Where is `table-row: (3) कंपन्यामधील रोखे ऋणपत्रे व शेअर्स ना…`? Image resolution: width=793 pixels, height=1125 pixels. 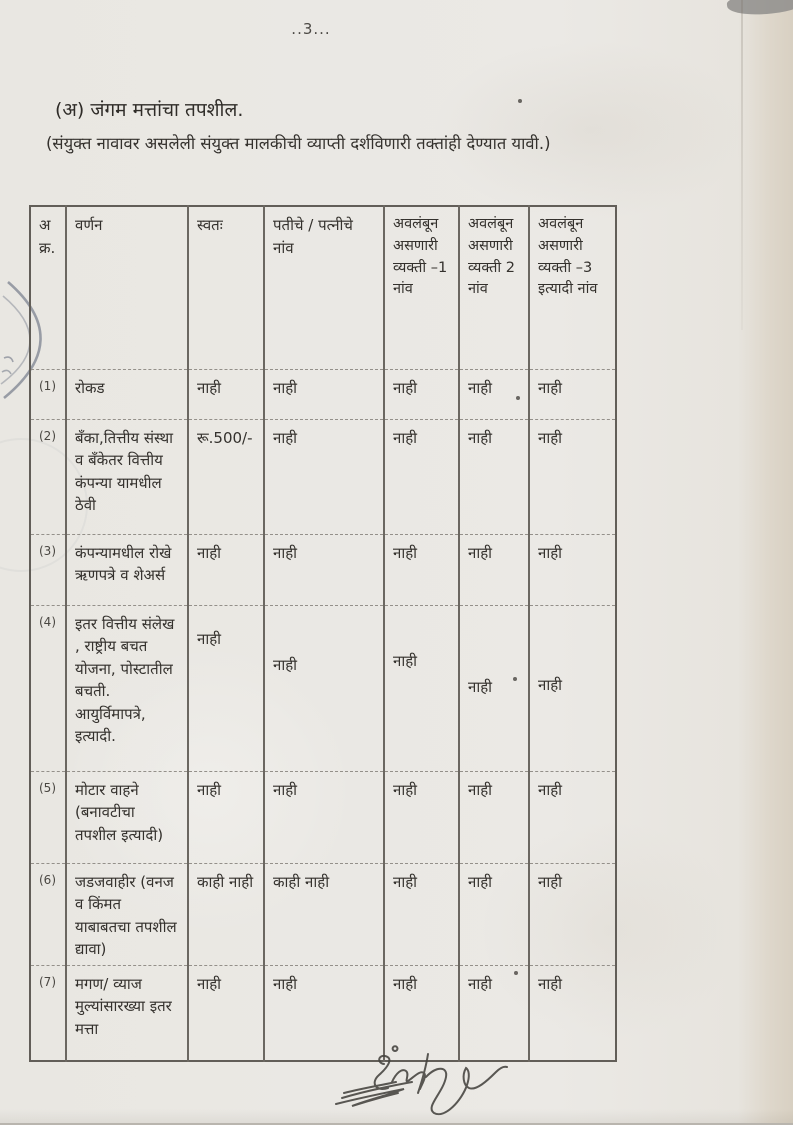 table-row: (3) कंपन्यामधील रोखे ऋणपत्रे व शेअर्स ना… is located at coordinates (323, 570).